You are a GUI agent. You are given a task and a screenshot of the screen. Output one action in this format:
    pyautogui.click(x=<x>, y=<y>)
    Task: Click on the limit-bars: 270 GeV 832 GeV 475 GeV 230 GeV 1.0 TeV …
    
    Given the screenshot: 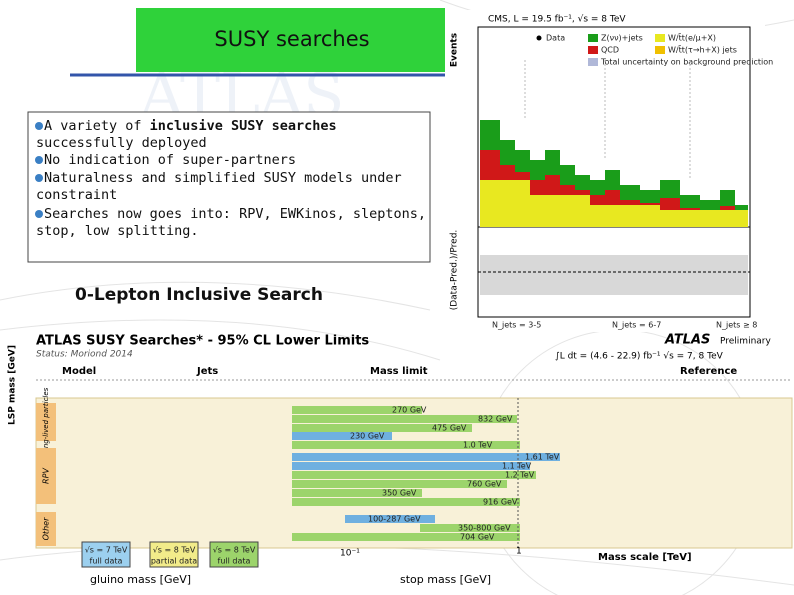 What is the action you would take?
    pyautogui.click(x=426, y=474)
    